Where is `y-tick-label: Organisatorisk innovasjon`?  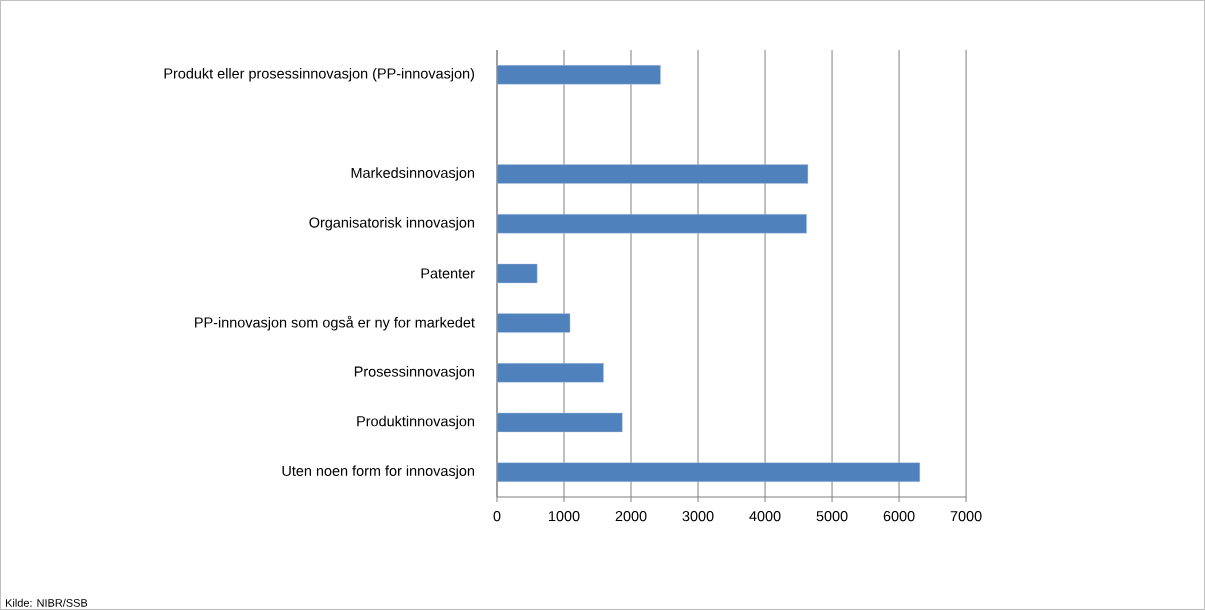 y-tick-label: Organisatorisk innovasjon is located at coordinates (391, 224).